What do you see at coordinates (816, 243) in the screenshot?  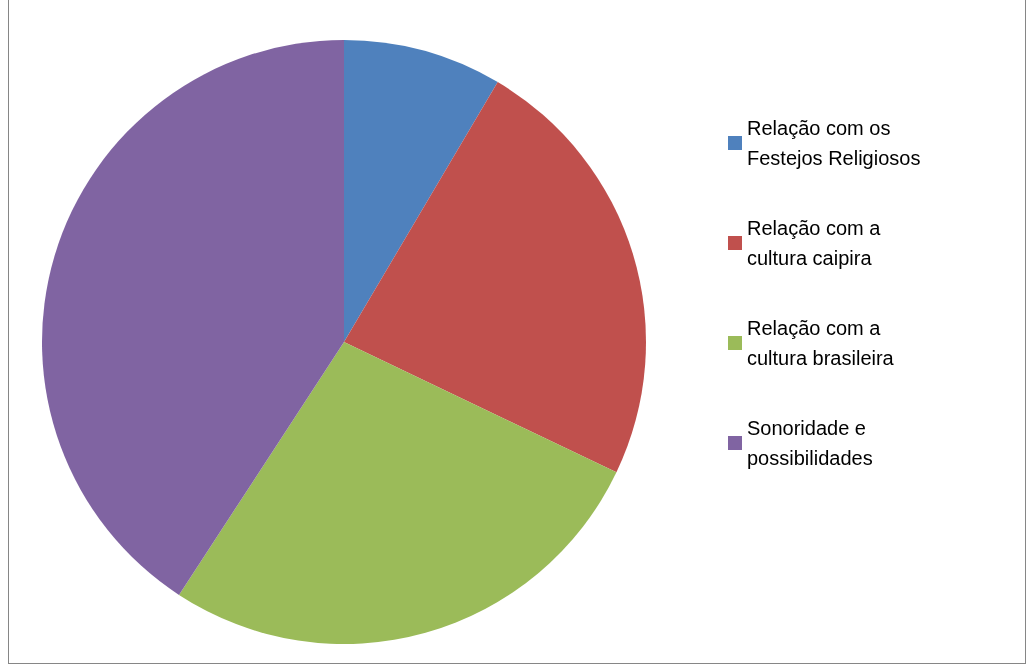 I see `legend-label: Relação com a cultura caipira` at bounding box center [816, 243].